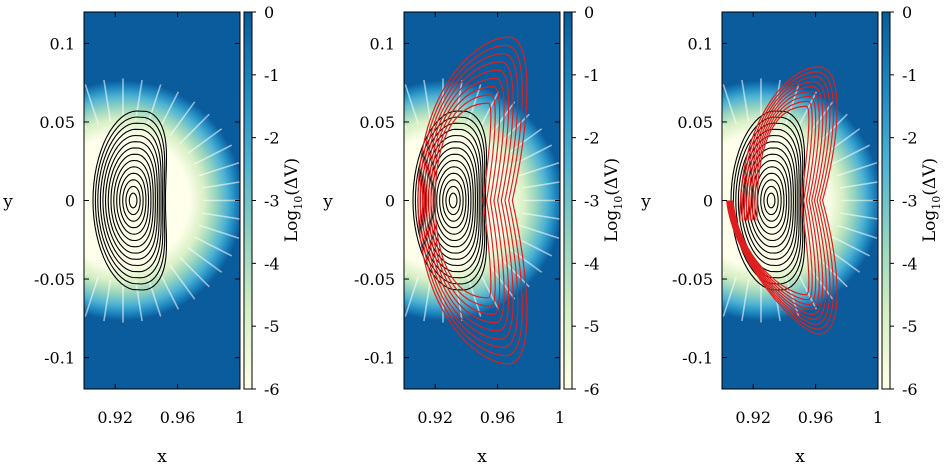 This screenshot has height=474, width=945. Describe the element at coordinates (482, 457) in the screenshot. I see `x-axis-label: x` at that location.